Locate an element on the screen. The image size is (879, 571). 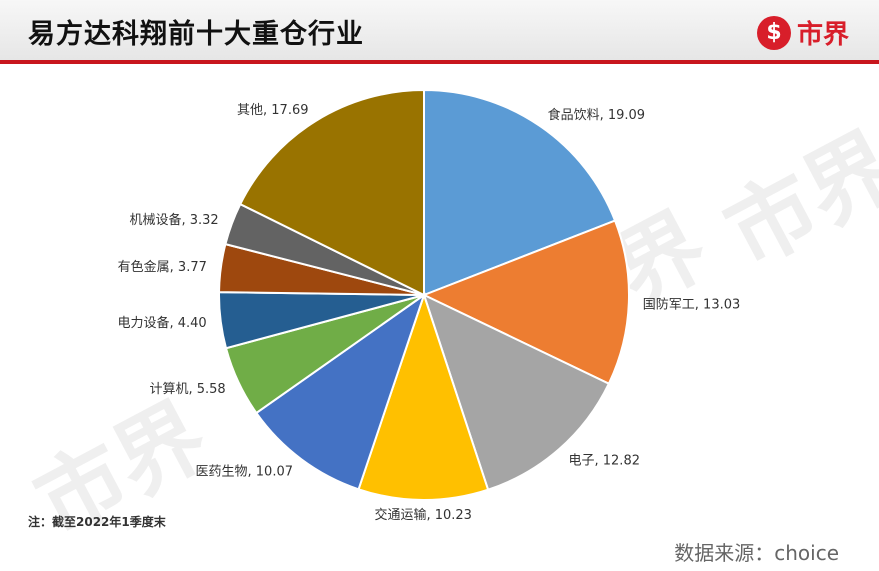
pie-slice-label: 其他, 17.69 is located at coordinates (272, 110).